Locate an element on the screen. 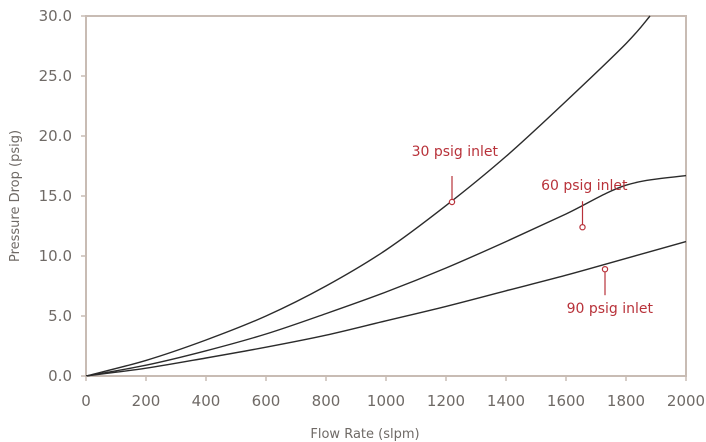 This screenshot has width=706, height=442. x-tick-label: 1000 is located at coordinates (386, 401).